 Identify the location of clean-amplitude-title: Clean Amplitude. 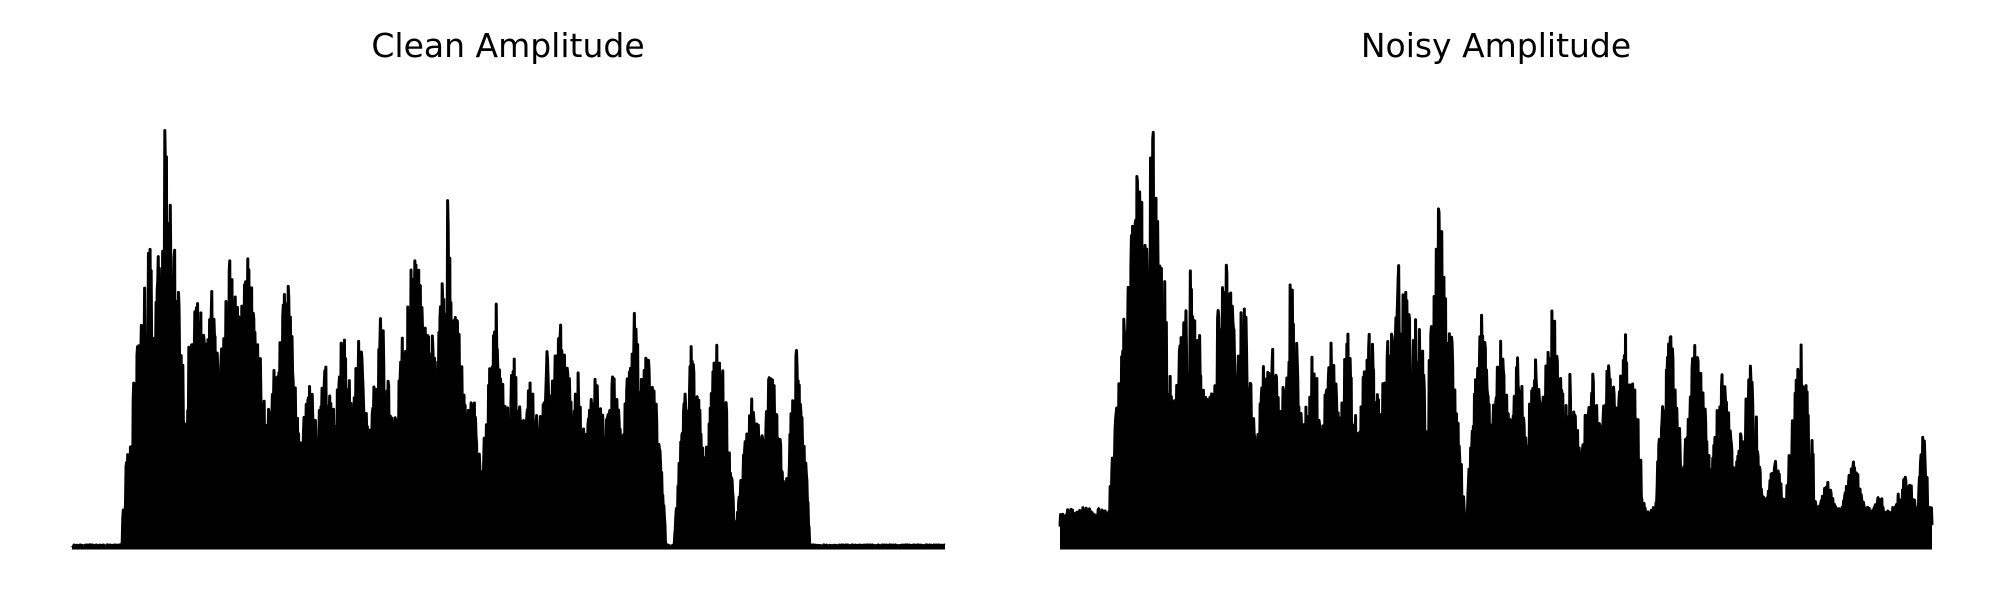
(507, 45).